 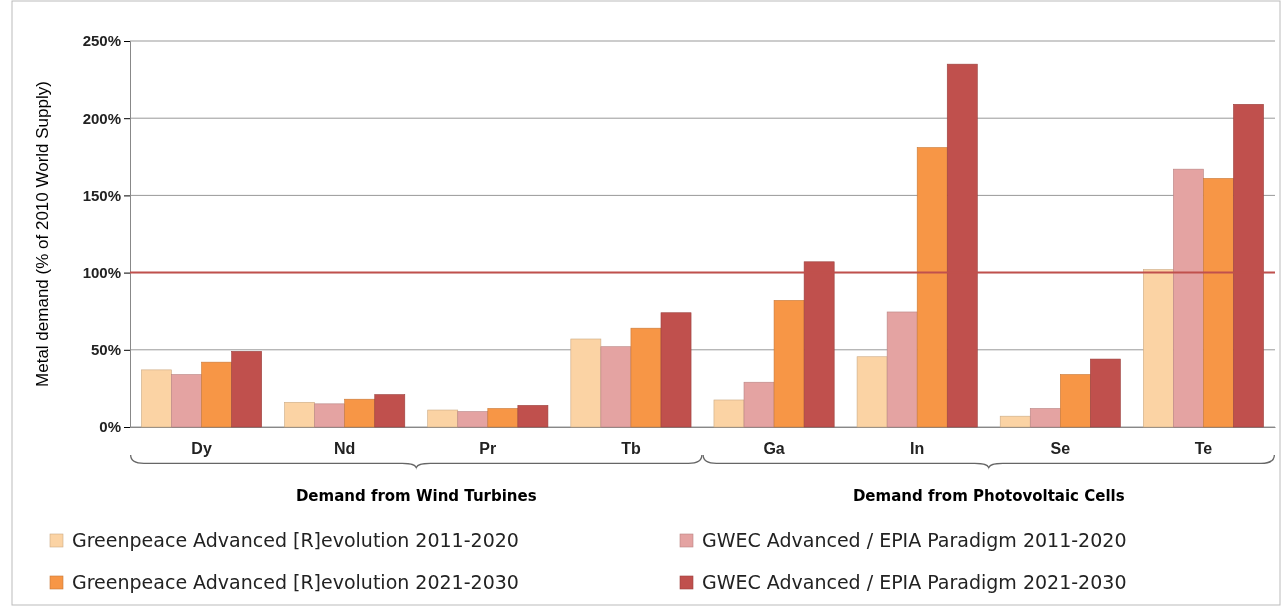 I want to click on x-tick-label: Ga, so click(x=774, y=449).